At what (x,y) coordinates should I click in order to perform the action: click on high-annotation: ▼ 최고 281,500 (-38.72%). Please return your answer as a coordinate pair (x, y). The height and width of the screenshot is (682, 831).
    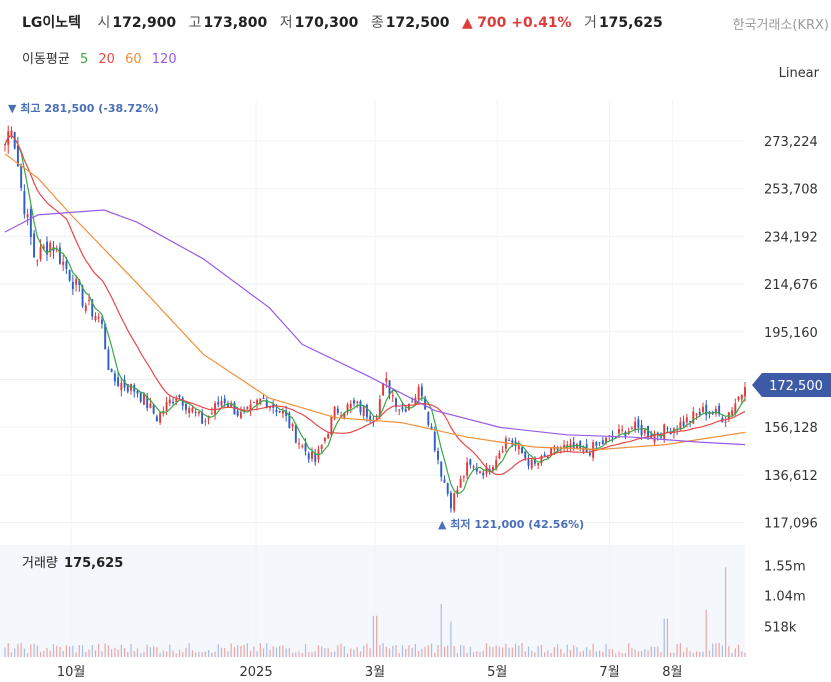
    Looking at the image, I should click on (83, 108).